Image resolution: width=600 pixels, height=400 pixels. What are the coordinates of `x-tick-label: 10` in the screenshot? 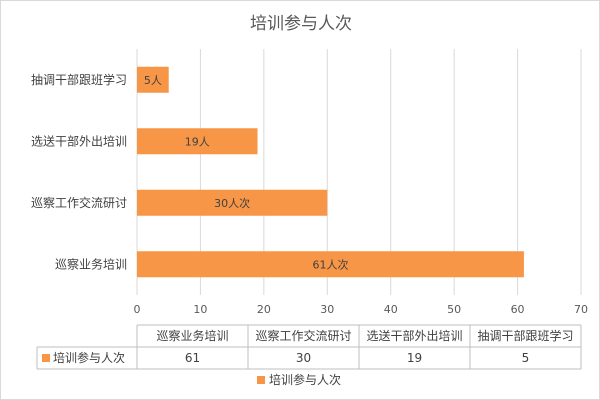 It's located at (200, 309).